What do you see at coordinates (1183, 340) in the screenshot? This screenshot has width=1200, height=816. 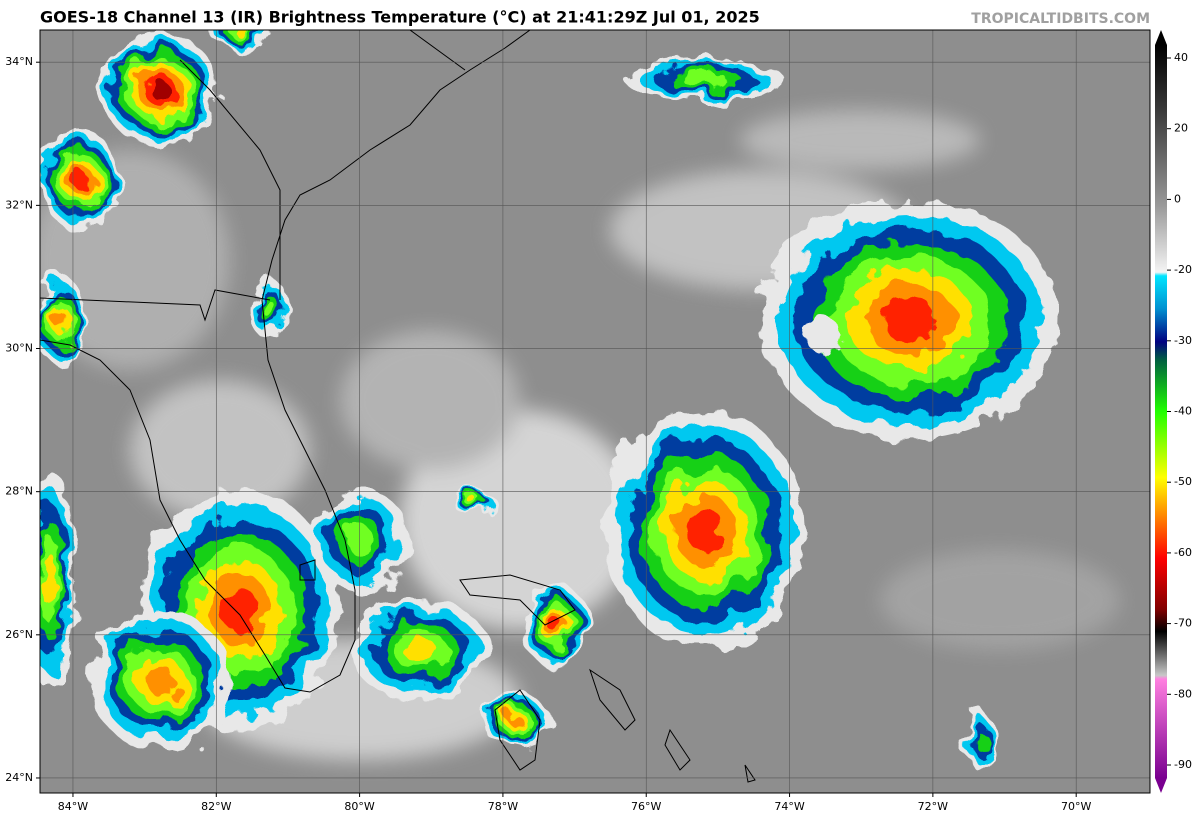 I see `colorbar-tick-label: -30` at bounding box center [1183, 340].